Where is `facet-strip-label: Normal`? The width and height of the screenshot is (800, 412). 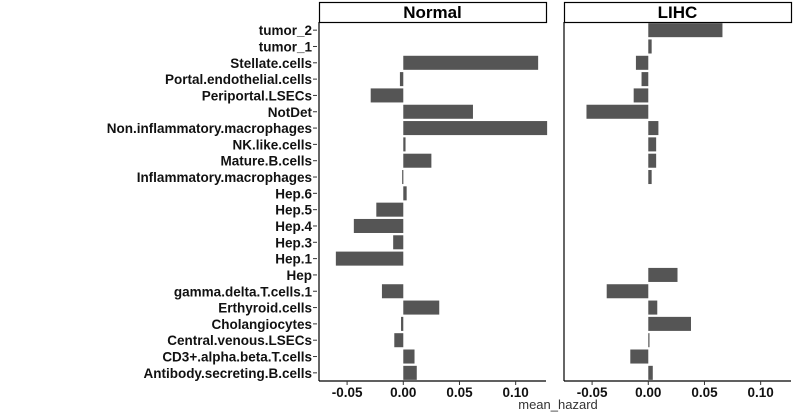
facet-strip-label: Normal is located at coordinates (432, 12).